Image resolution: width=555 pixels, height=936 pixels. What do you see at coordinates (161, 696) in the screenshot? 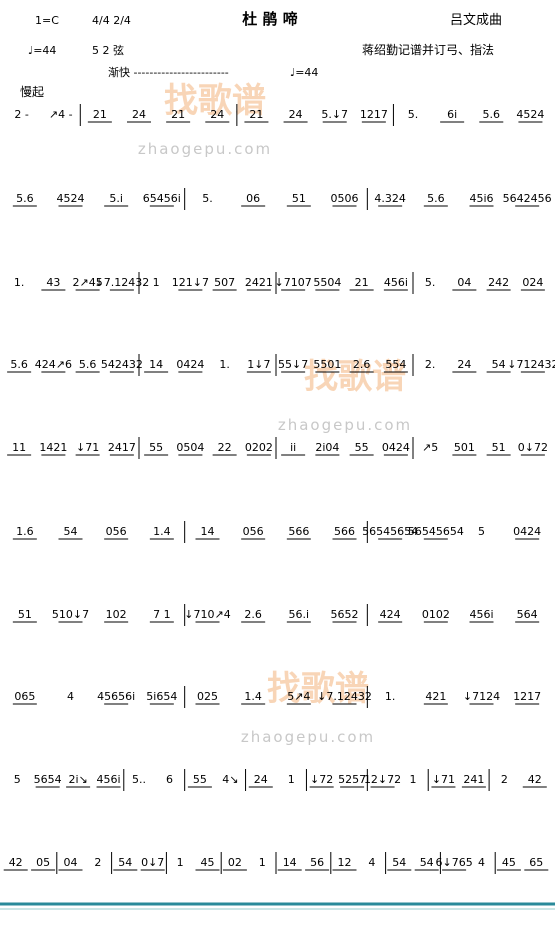
I see `note-group: 5i654` at bounding box center [161, 696].